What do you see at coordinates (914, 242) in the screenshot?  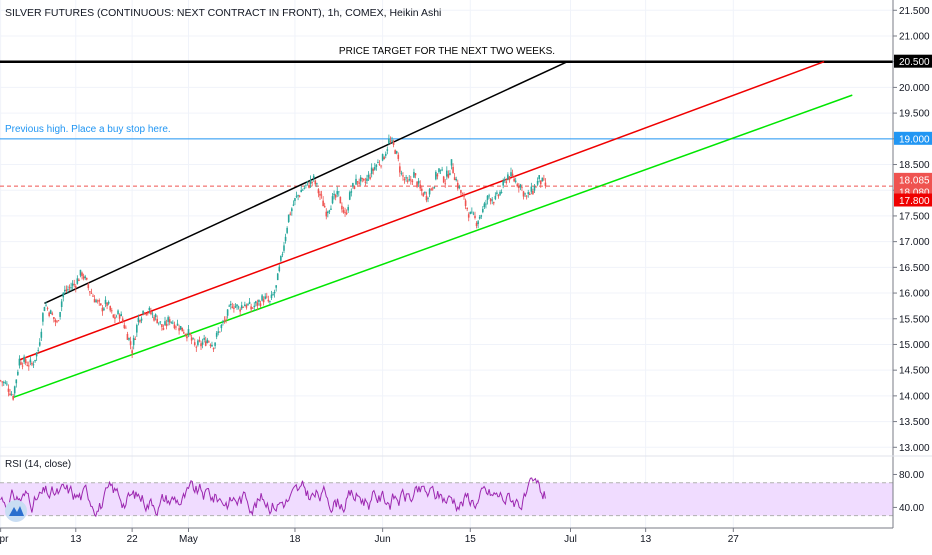 I see `y-tick-label: 17.000` at bounding box center [914, 242].